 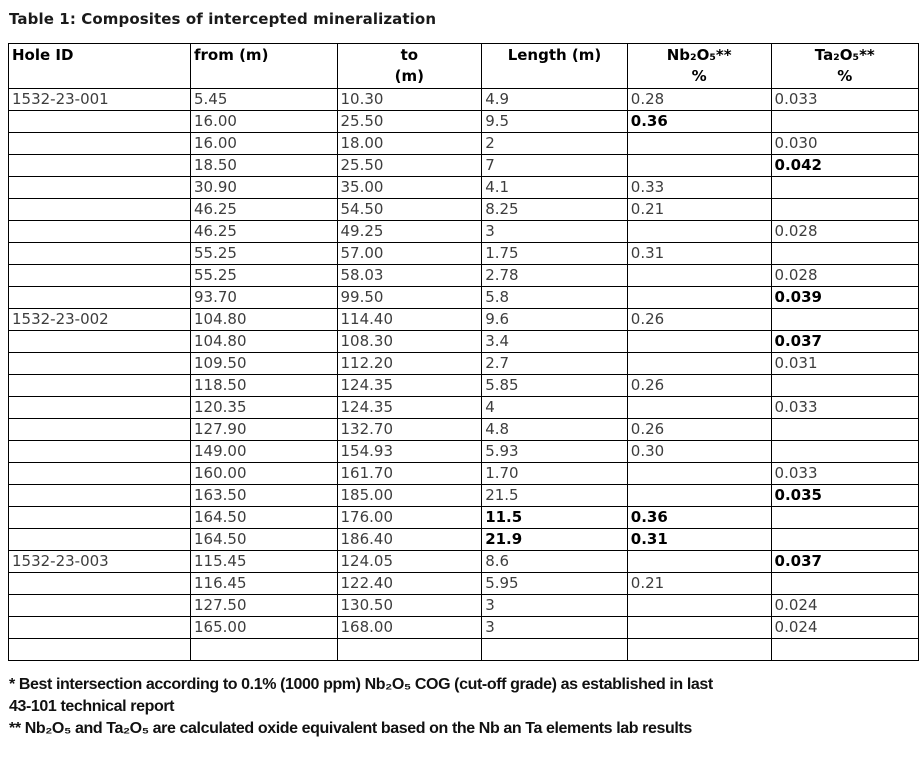 What do you see at coordinates (845, 297) in the screenshot?
I see `cell-ta2o5-pct: 0.039` at bounding box center [845, 297].